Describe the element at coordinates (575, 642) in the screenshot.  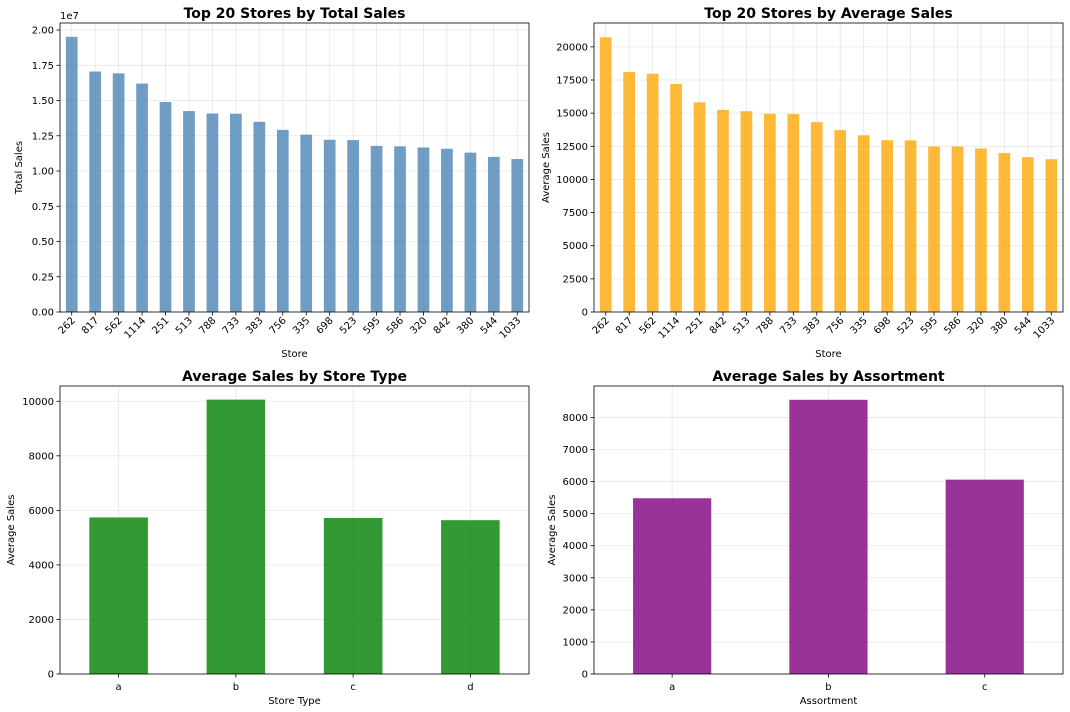
I see `y-tick-label: 1000` at that location.